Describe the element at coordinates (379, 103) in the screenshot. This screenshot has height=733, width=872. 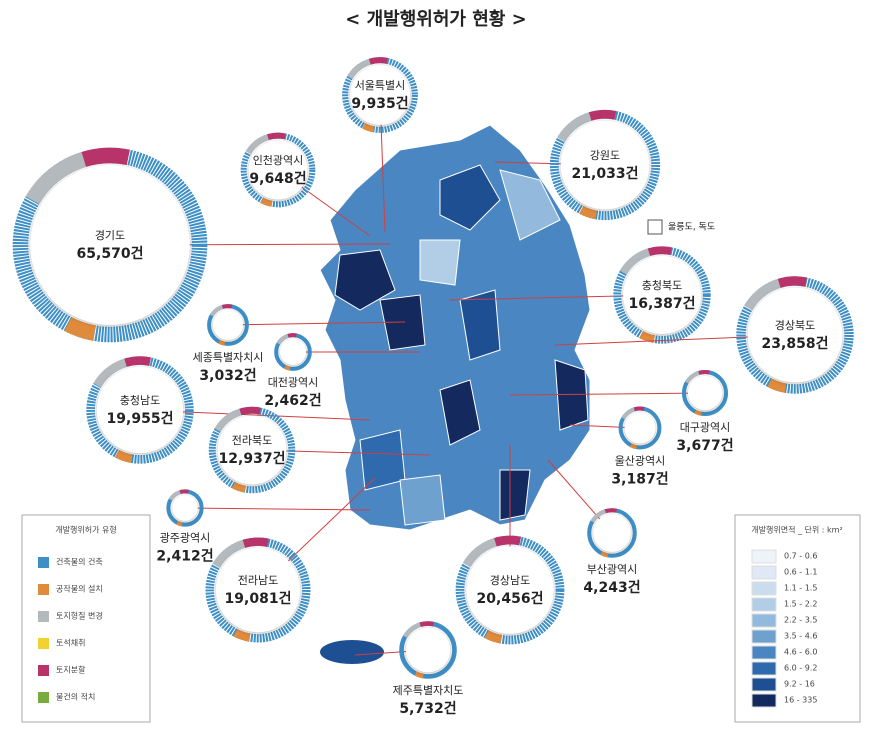
I see `region-count: 9,935건` at that location.